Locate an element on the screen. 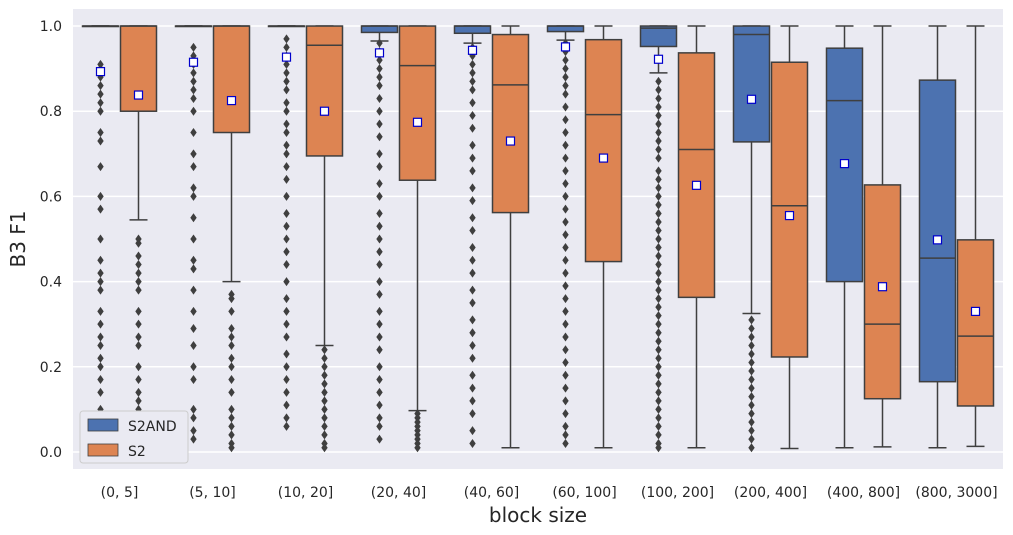 This screenshot has height=535, width=1013. y-axis: 0.0 0.2 0.4 0.6 0.8 1.0 is located at coordinates (51, 240).